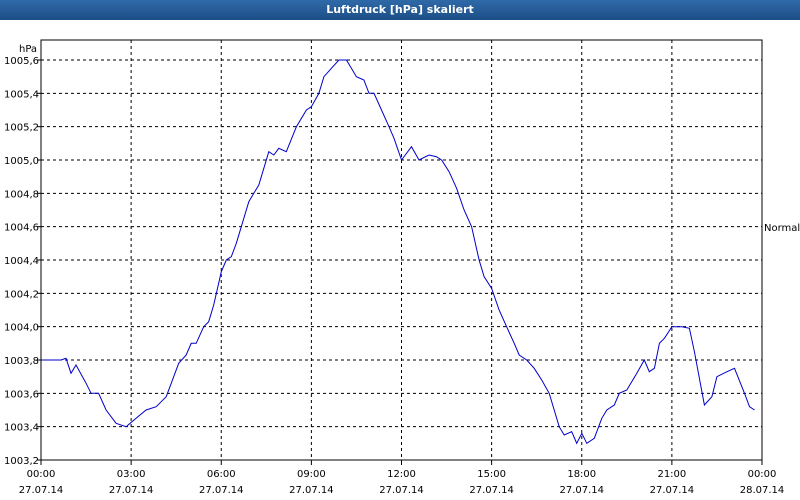 The width and height of the screenshot is (800, 500). Describe the element at coordinates (311, 474) in the screenshot. I see `x-tick-time-label: 09:00` at that location.